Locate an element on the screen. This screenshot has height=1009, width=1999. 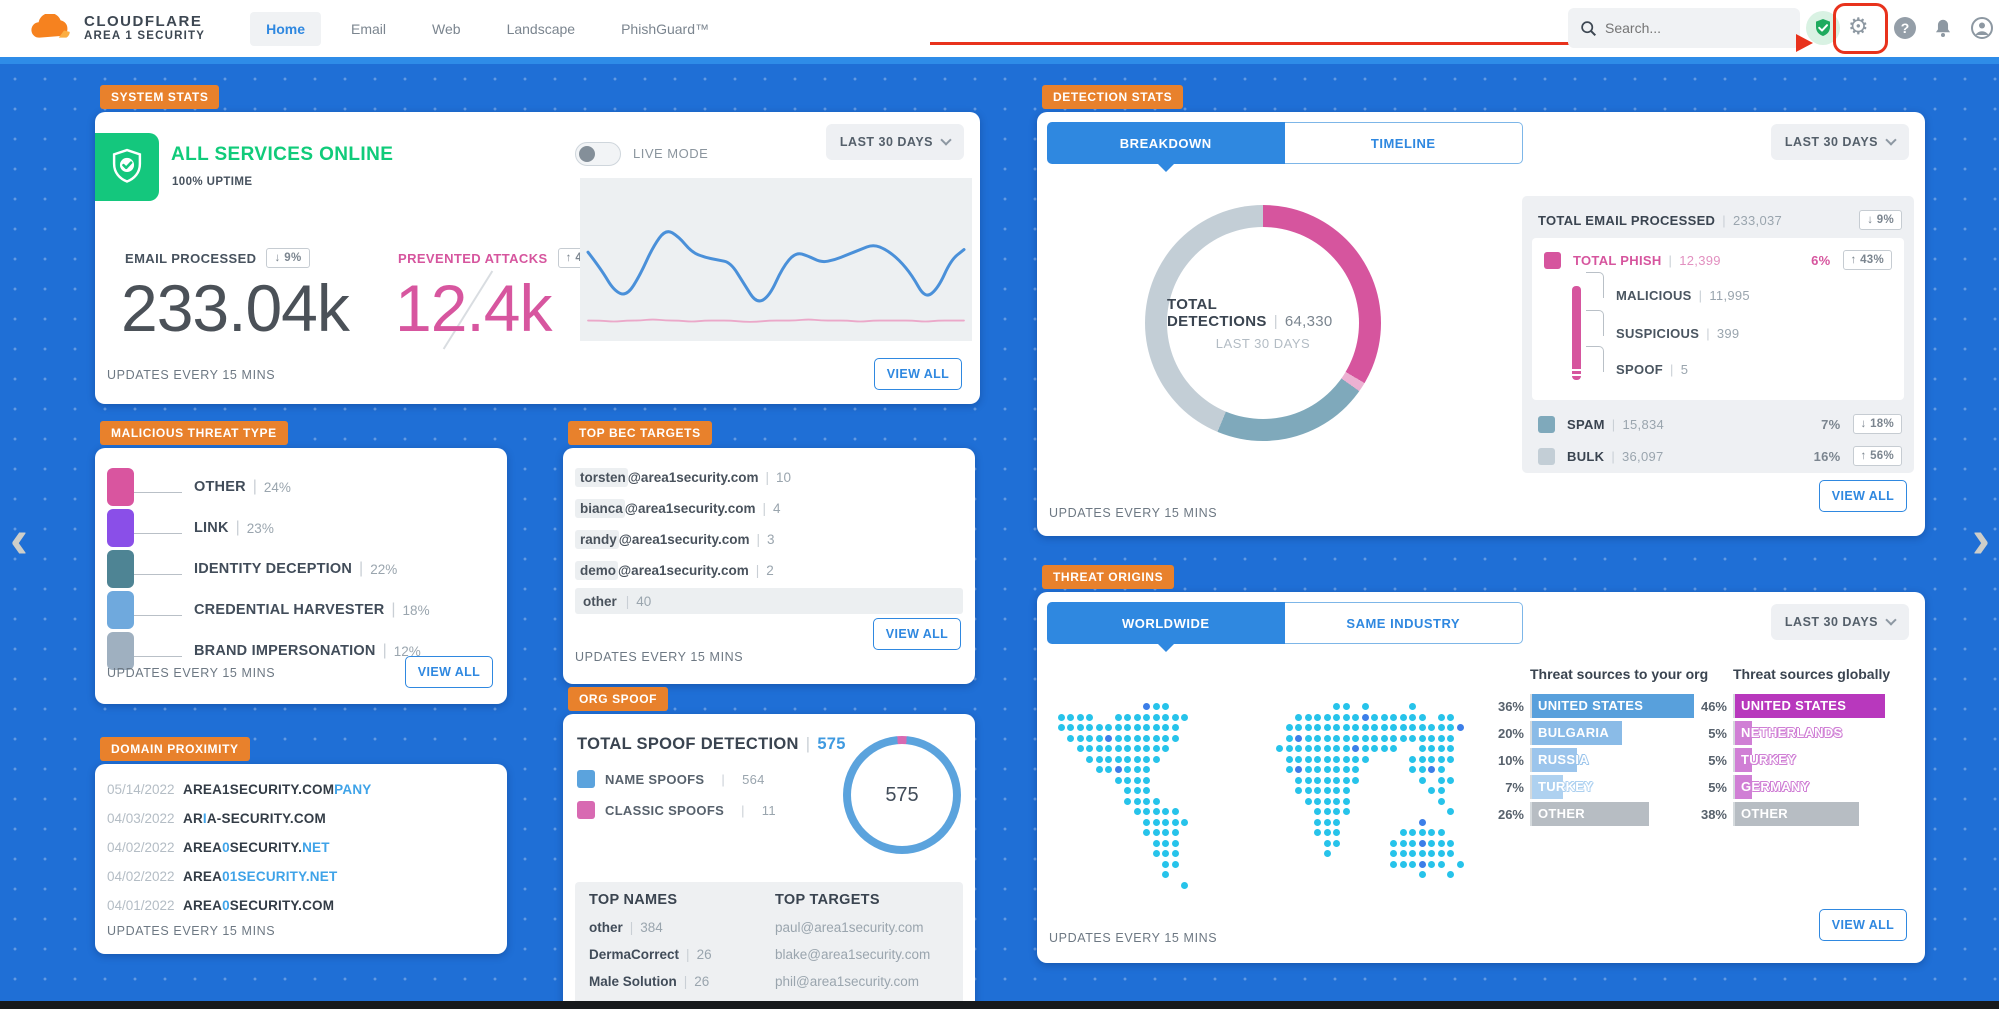
domain-proximity-updates-text: UPDATES EVERY 15 MINS is located at coordinates (191, 931).